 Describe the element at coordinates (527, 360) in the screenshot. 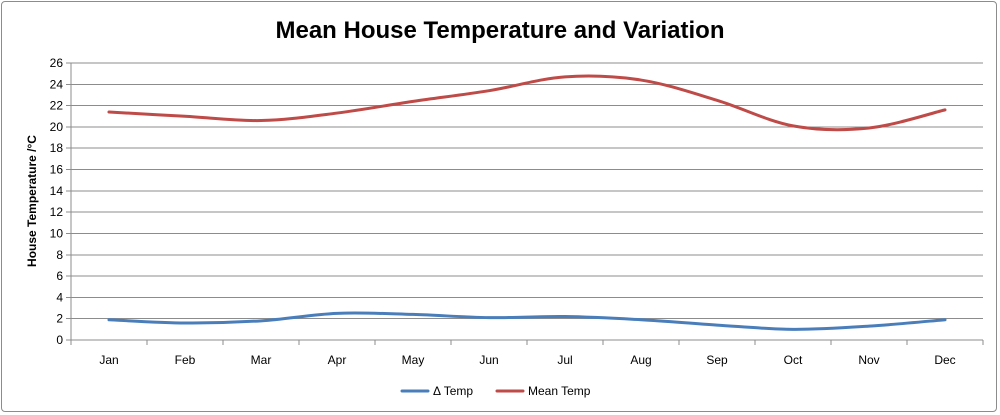

I see `x-tick-labels: Jan Feb Mar Apr May Jun Jul Aug Sep Oct Nov Dec` at that location.